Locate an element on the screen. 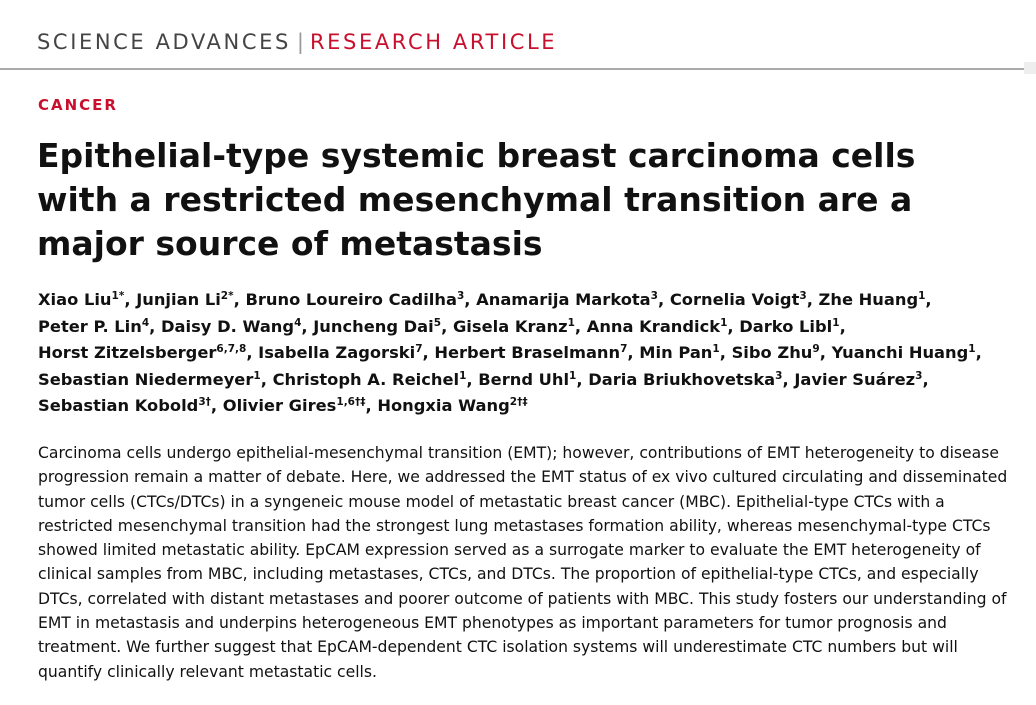 This screenshot has width=1036, height=705. author: Junjian Li2*, is located at coordinates (188, 299).